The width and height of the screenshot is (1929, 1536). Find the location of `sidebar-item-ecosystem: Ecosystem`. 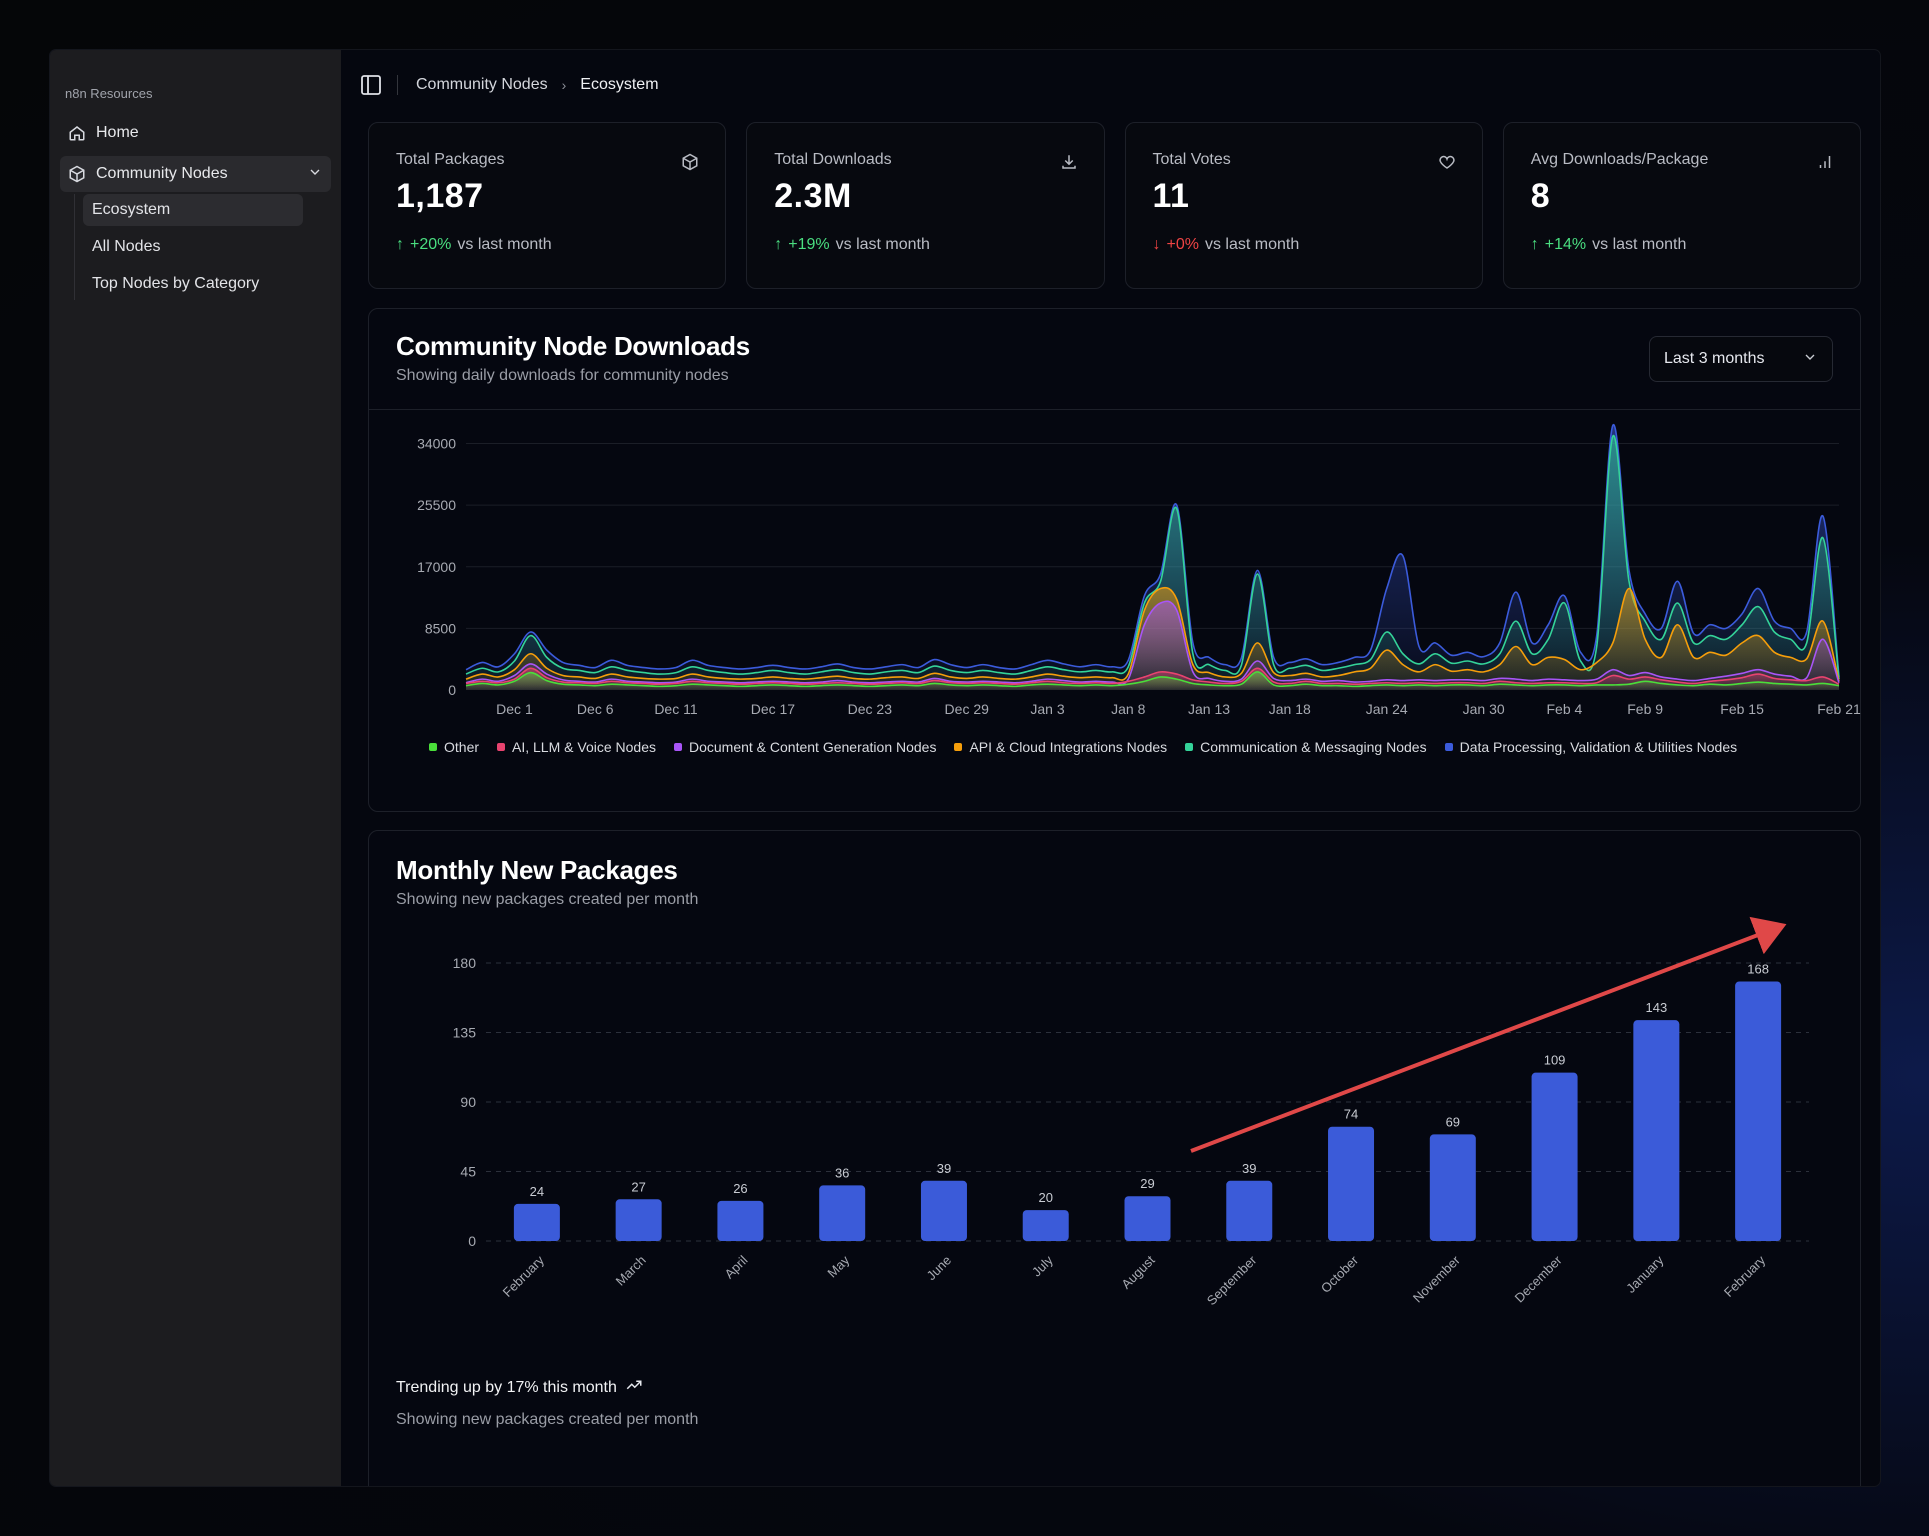

sidebar-item-ecosystem: Ecosystem is located at coordinates (193, 210).